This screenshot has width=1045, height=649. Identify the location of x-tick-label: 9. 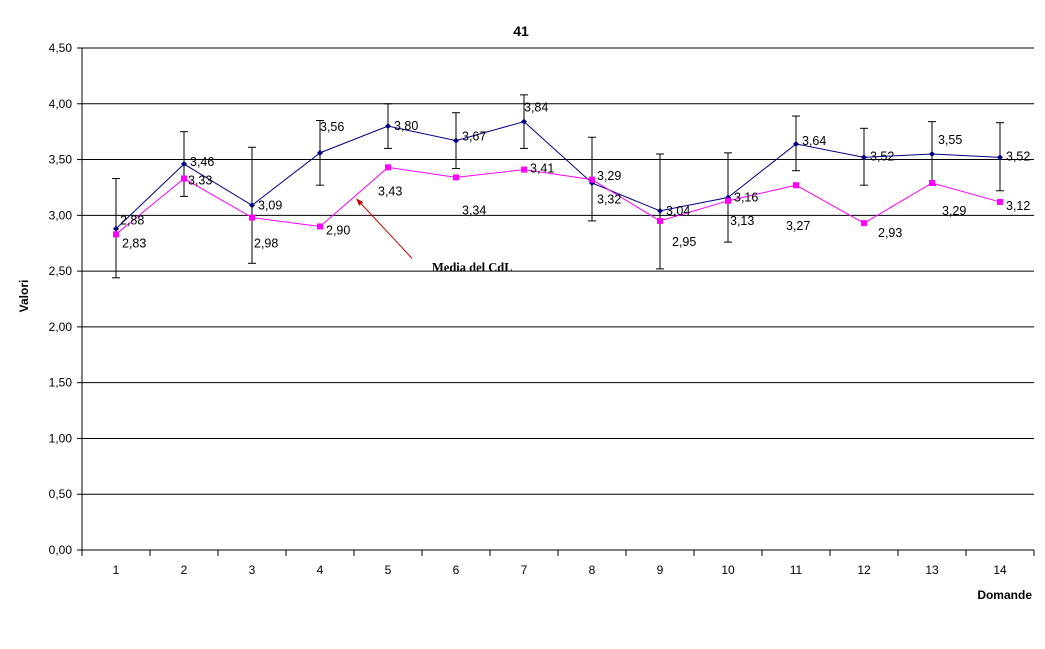
(660, 570).